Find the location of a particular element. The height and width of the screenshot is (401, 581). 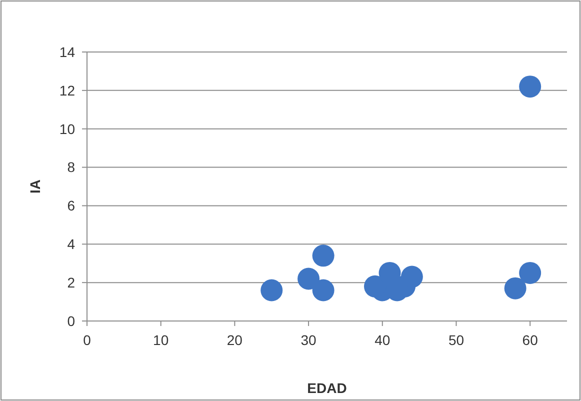

x-tick-label: 20 is located at coordinates (234, 340).